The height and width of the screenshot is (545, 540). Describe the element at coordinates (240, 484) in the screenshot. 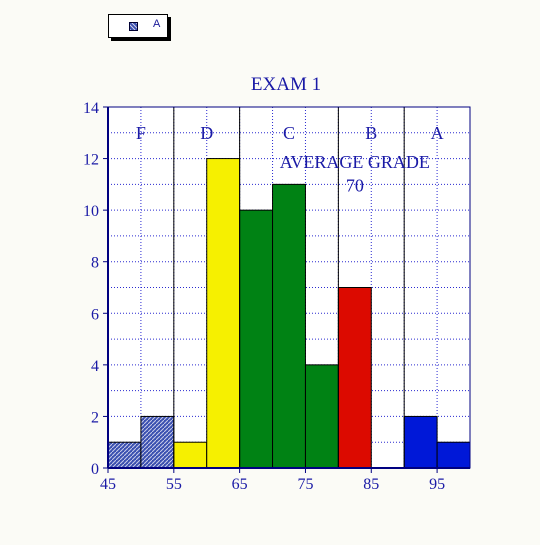

I see `x-tick-label: 65` at that location.